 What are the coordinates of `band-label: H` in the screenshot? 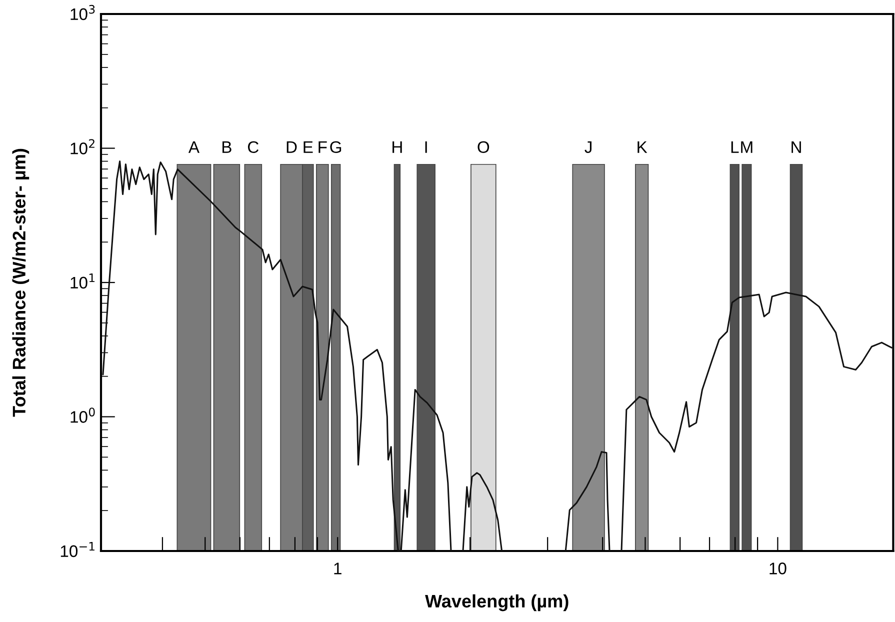 It's located at (397, 147).